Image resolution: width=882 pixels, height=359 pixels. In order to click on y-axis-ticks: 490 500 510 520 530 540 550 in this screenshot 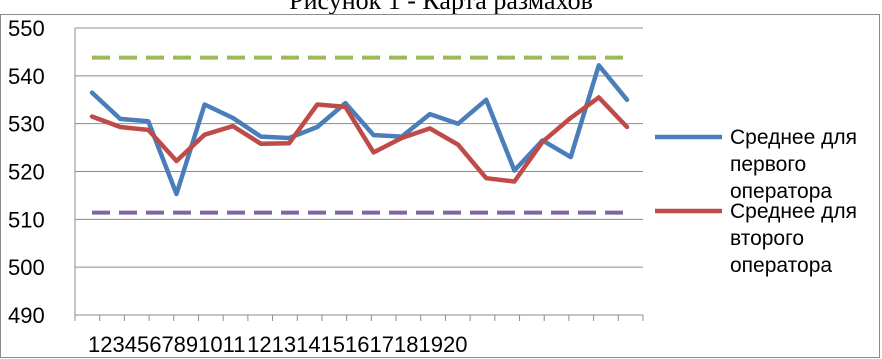, I will do `click(26, 172)`.